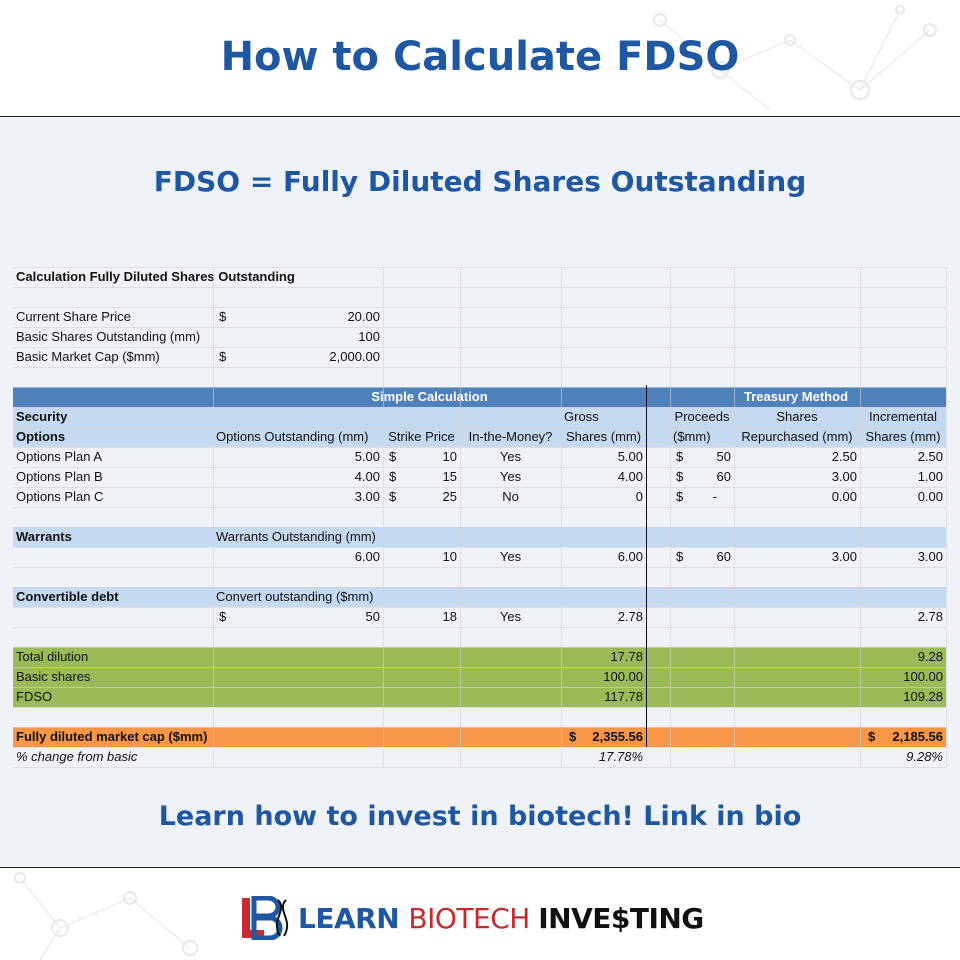 This screenshot has width=960, height=960. I want to click on market-cap-treasury: 2,185.56, so click(917, 736).